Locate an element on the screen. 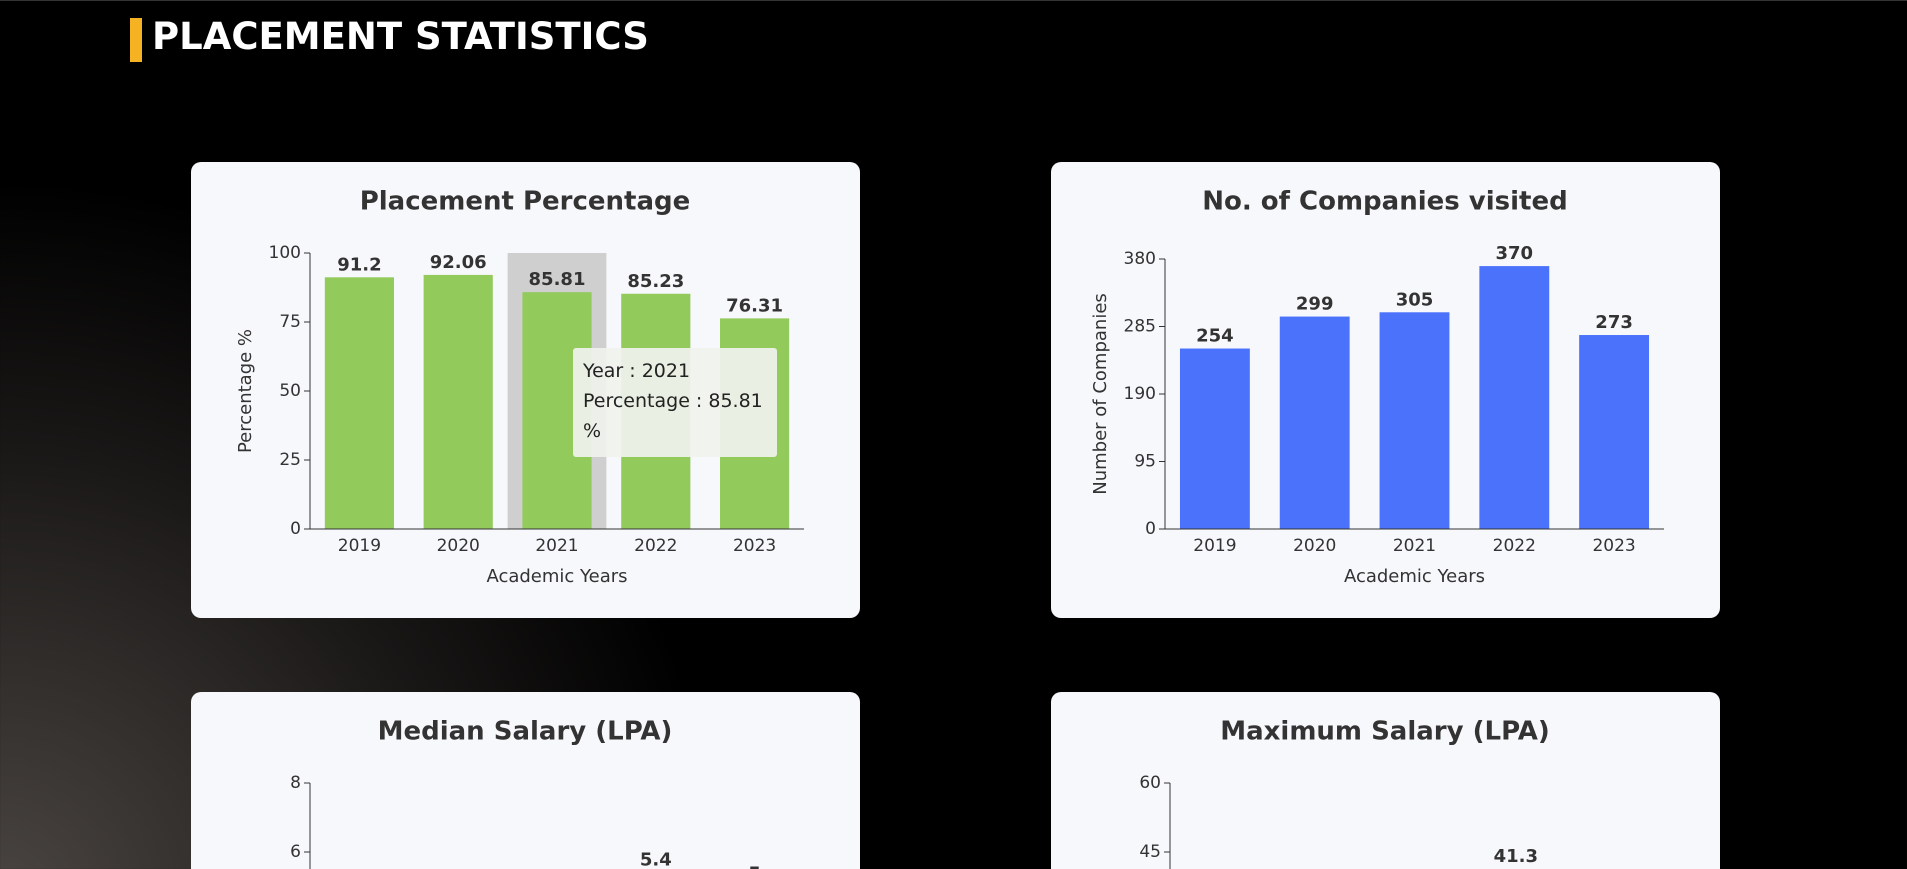 Image resolution: width=1907 pixels, height=869 pixels. y-axis-label: Percentage % is located at coordinates (245, 391).